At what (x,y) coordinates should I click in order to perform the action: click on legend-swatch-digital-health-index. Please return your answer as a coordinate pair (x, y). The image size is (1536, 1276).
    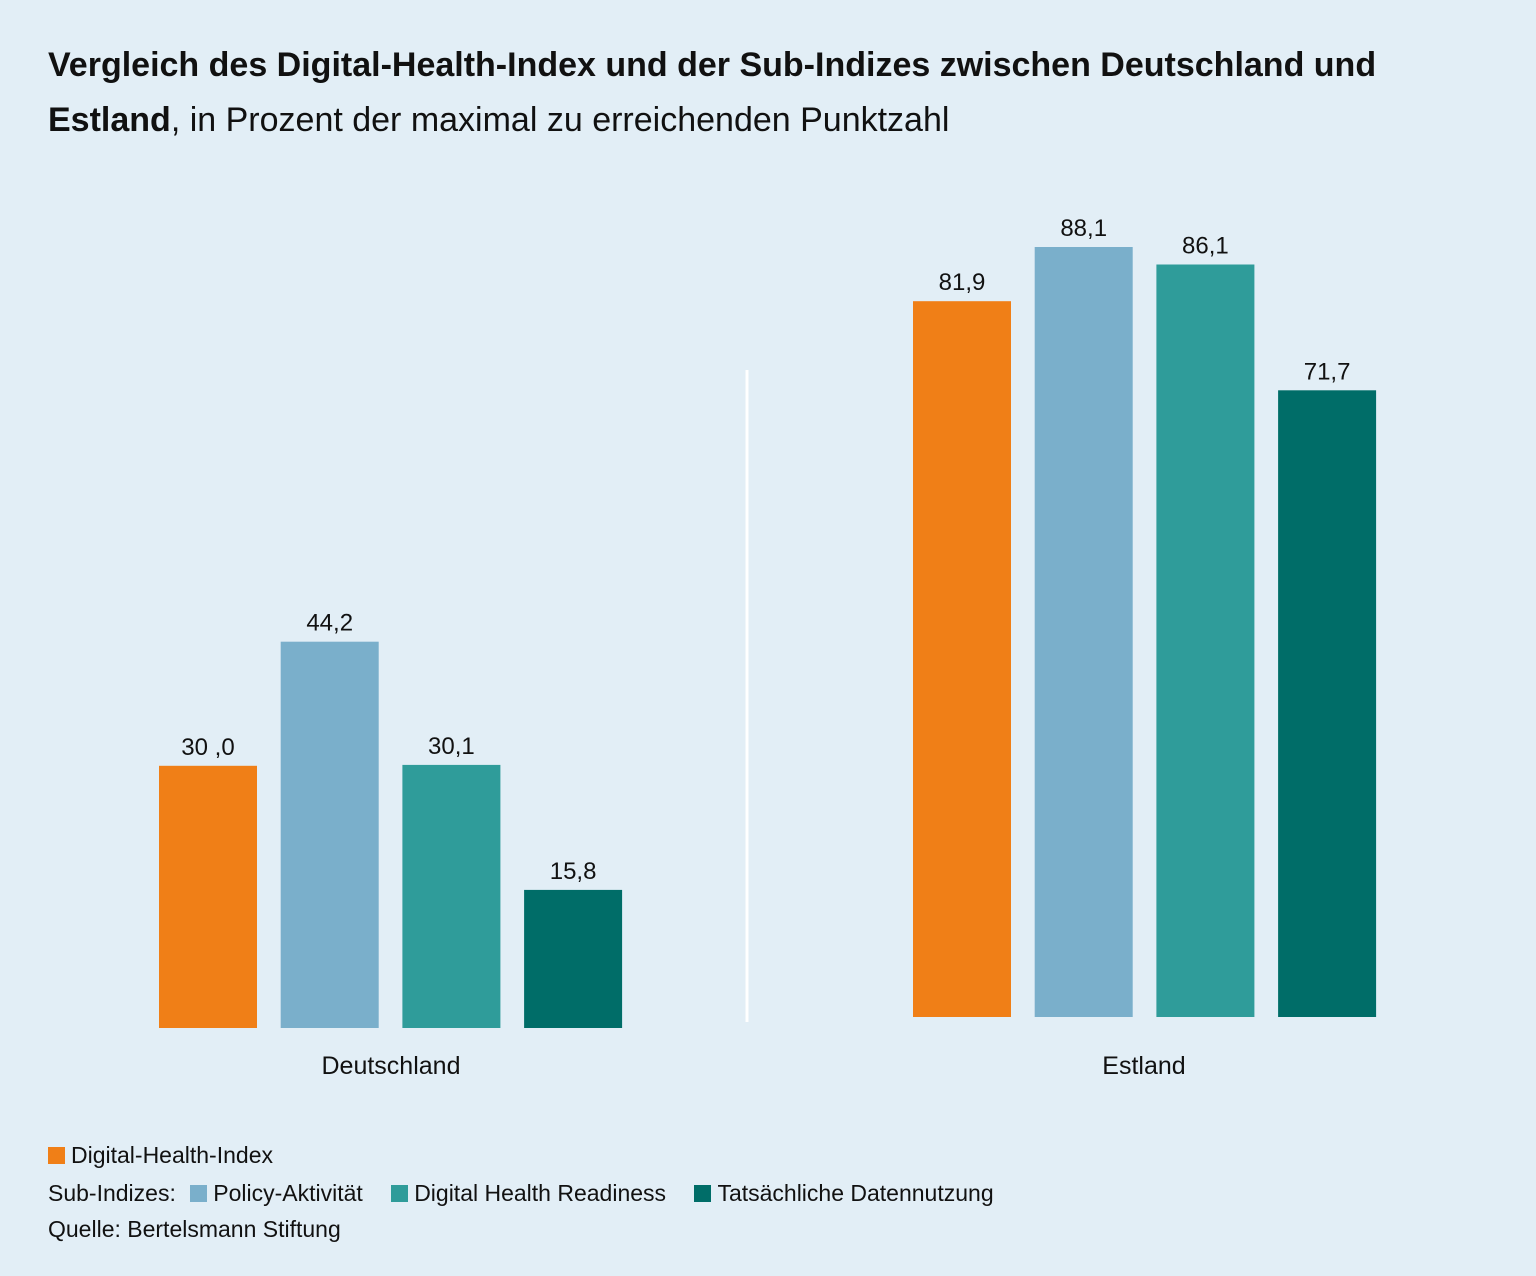
    Looking at the image, I should click on (56, 1155).